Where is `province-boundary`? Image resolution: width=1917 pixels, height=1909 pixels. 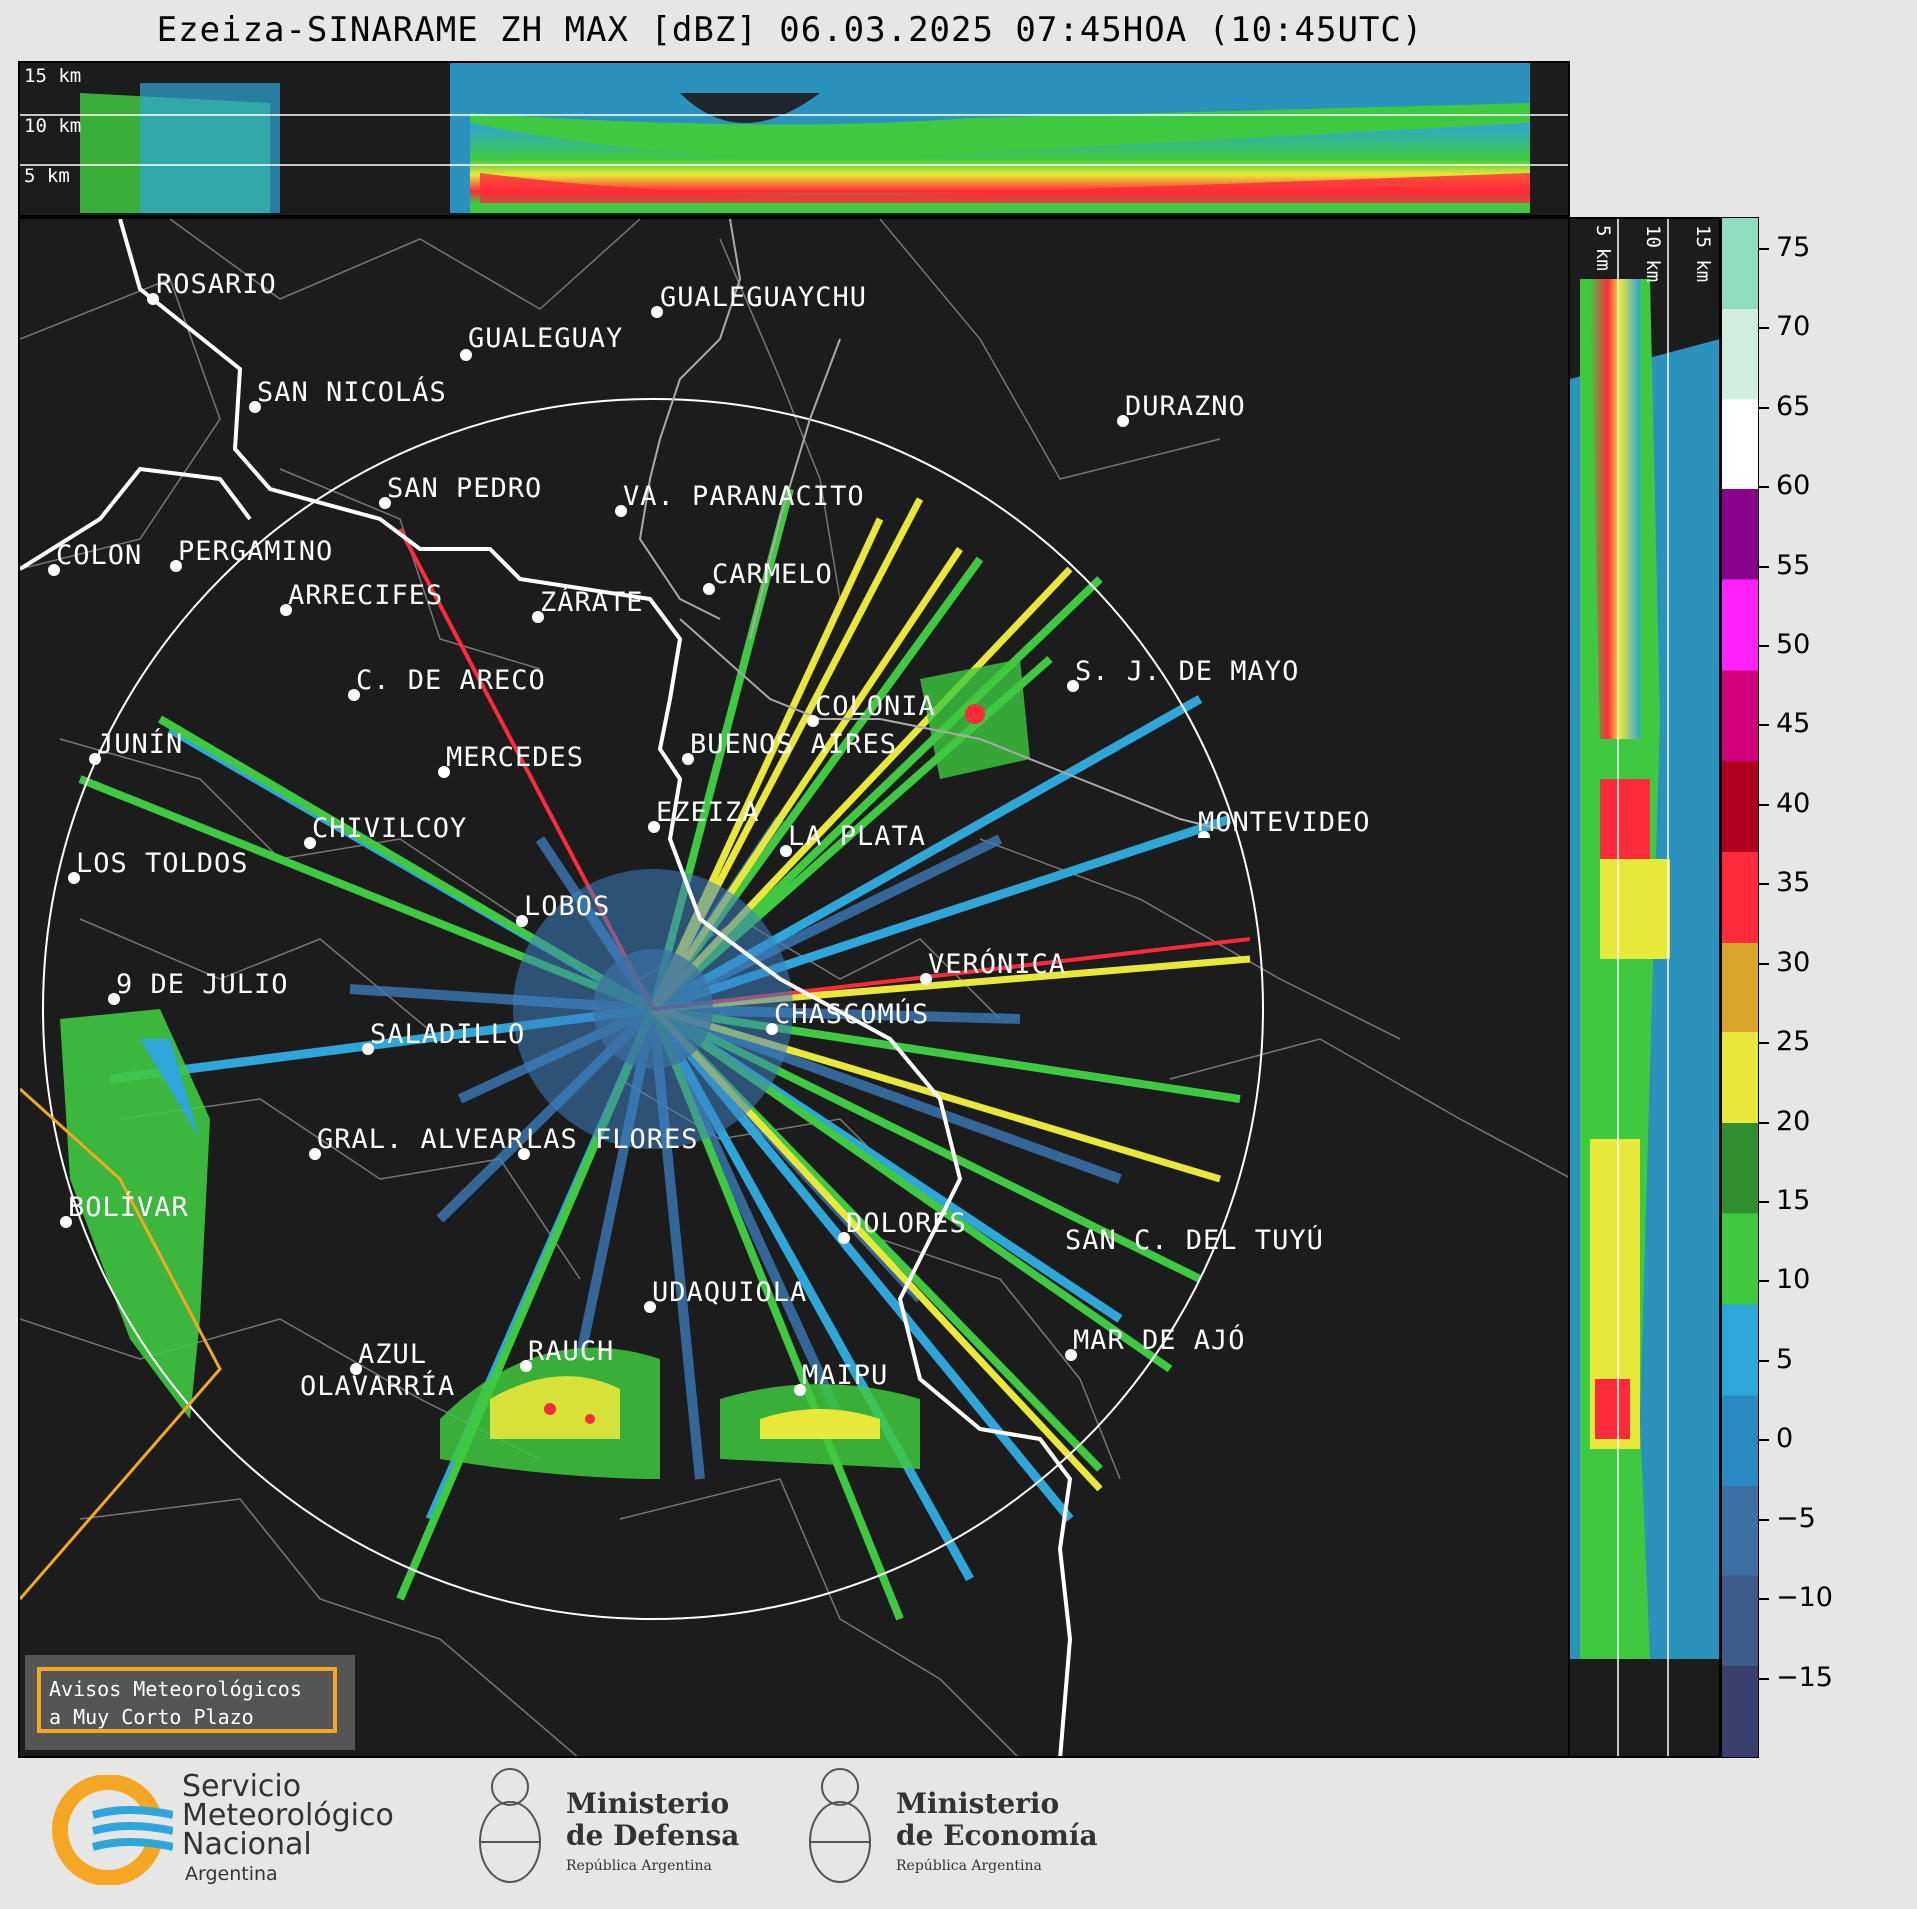 province-boundary is located at coordinates (121, 1343).